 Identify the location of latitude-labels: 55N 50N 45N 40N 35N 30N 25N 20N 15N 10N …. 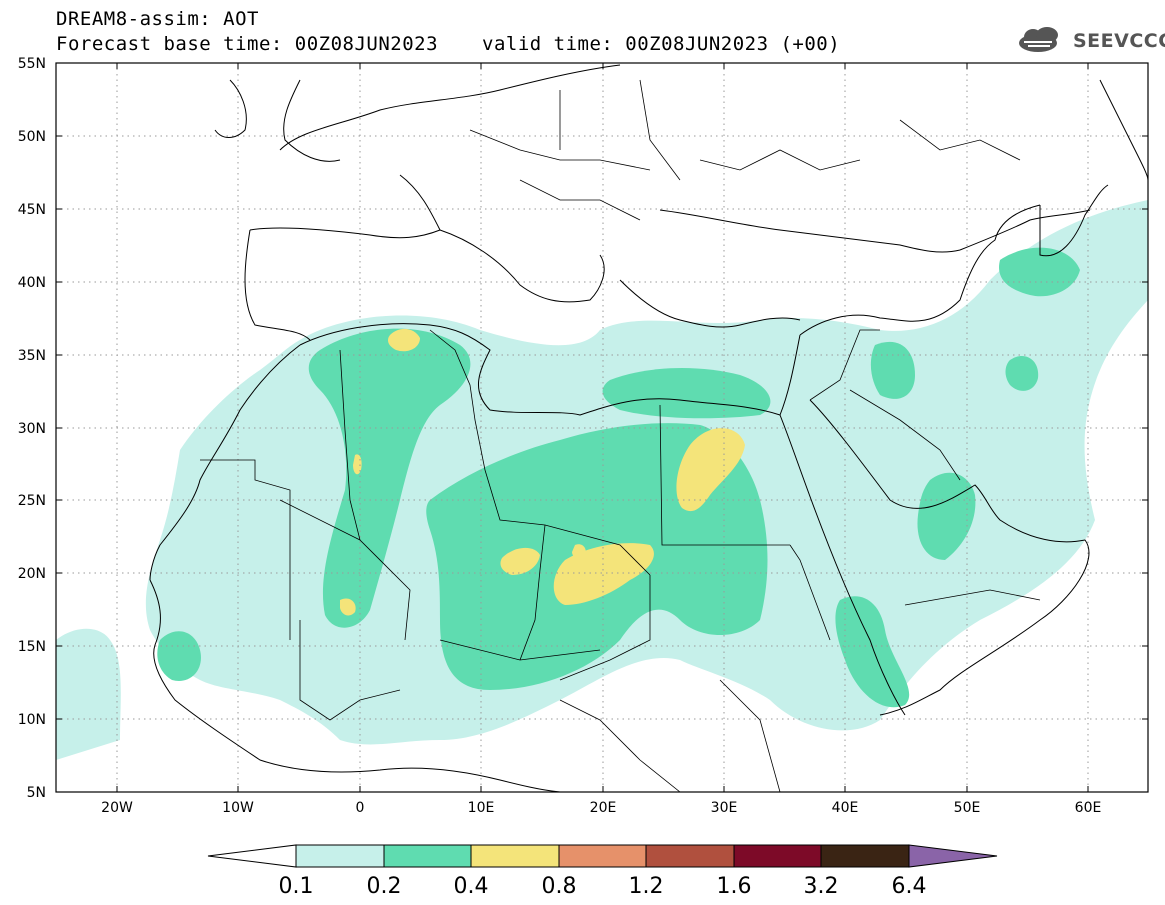
(32, 428).